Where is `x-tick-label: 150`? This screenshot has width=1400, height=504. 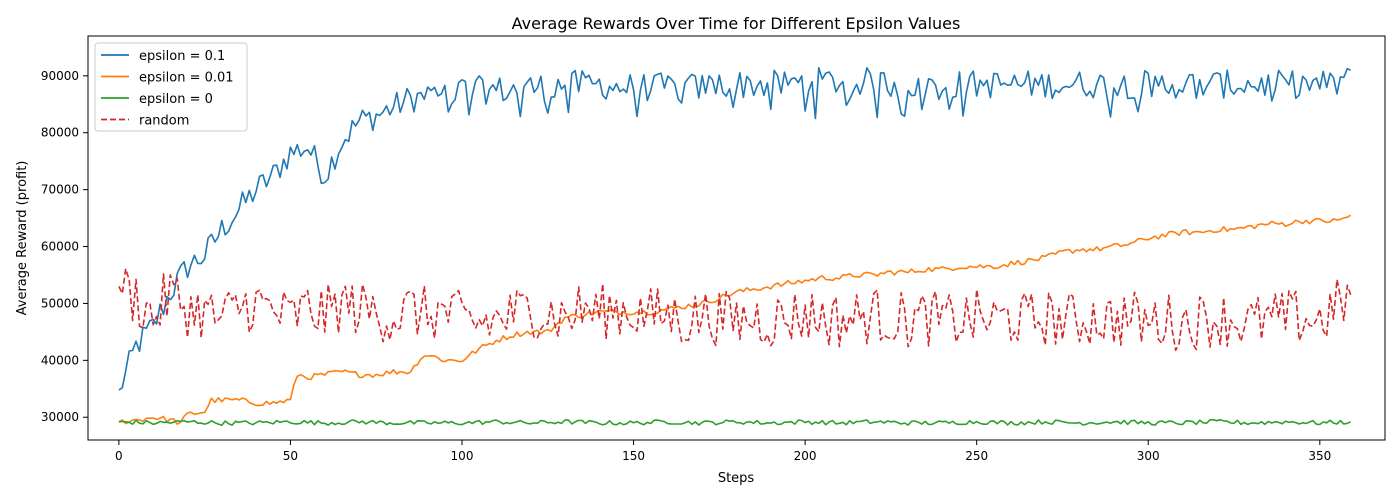
x-tick-label: 150 is located at coordinates (633, 456).